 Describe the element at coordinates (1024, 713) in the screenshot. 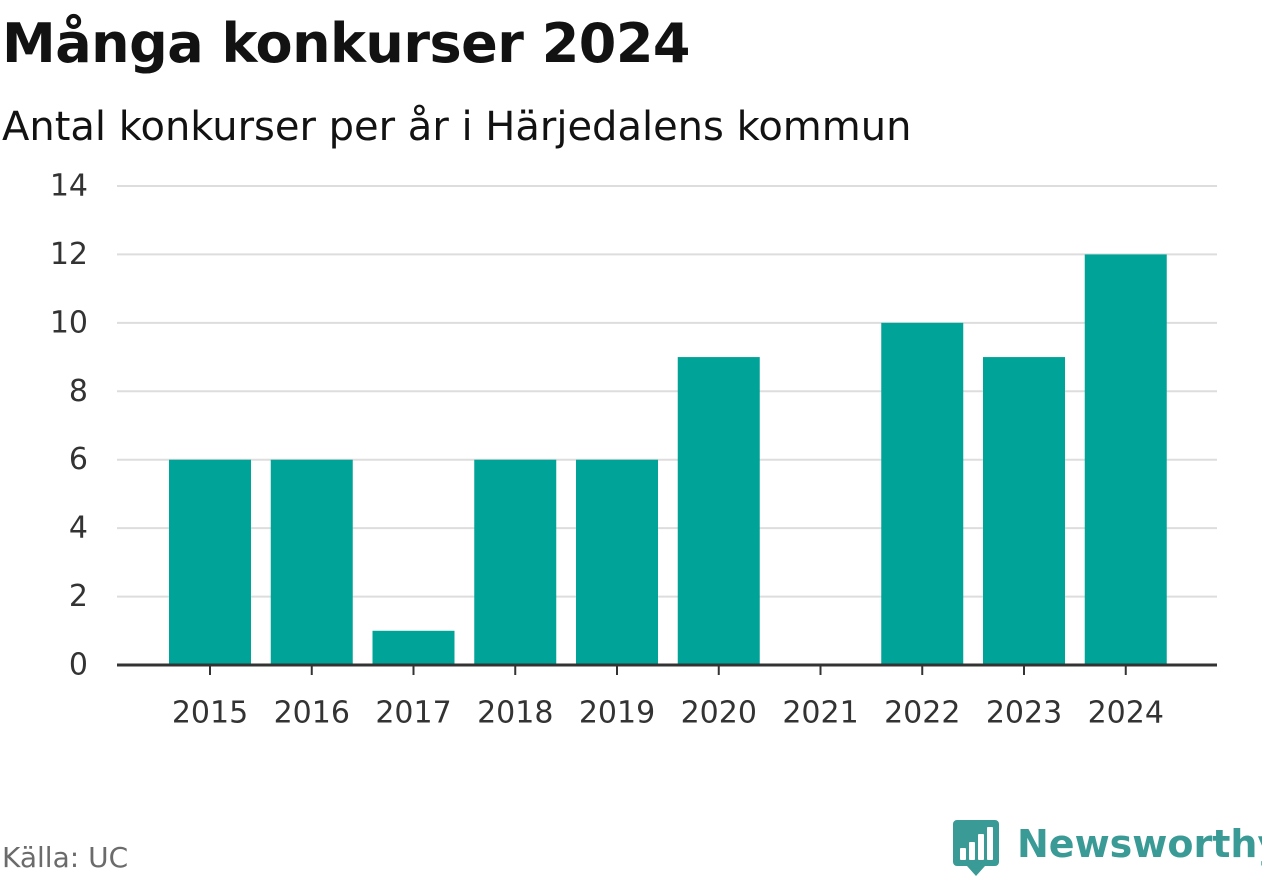

I see `x-tick-label: 2023` at that location.